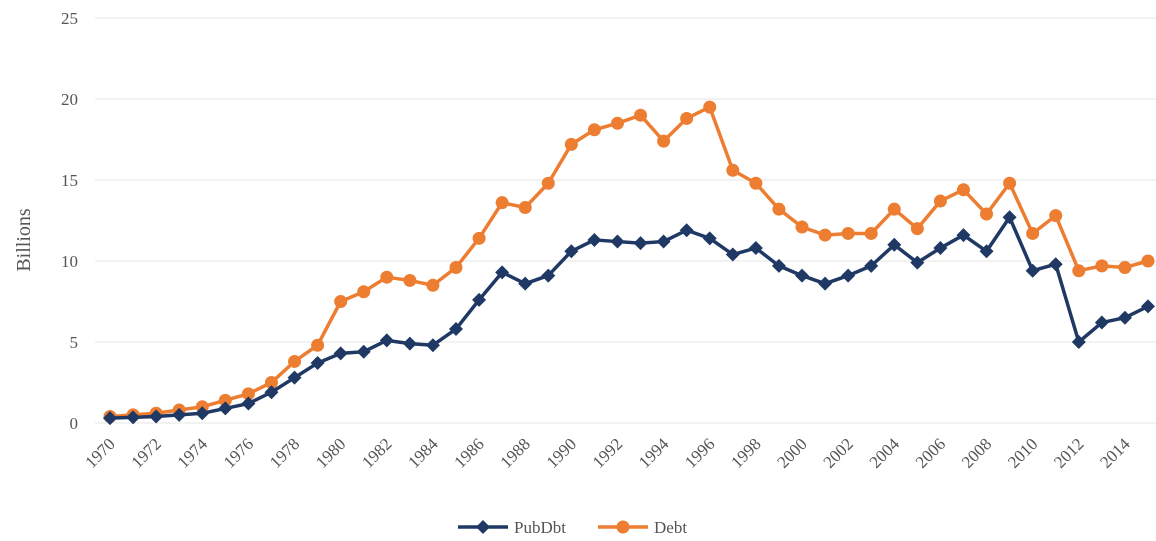 This screenshot has height=541, width=1156. What do you see at coordinates (1068, 452) in the screenshot?
I see `x-tick-label: 2012` at bounding box center [1068, 452].